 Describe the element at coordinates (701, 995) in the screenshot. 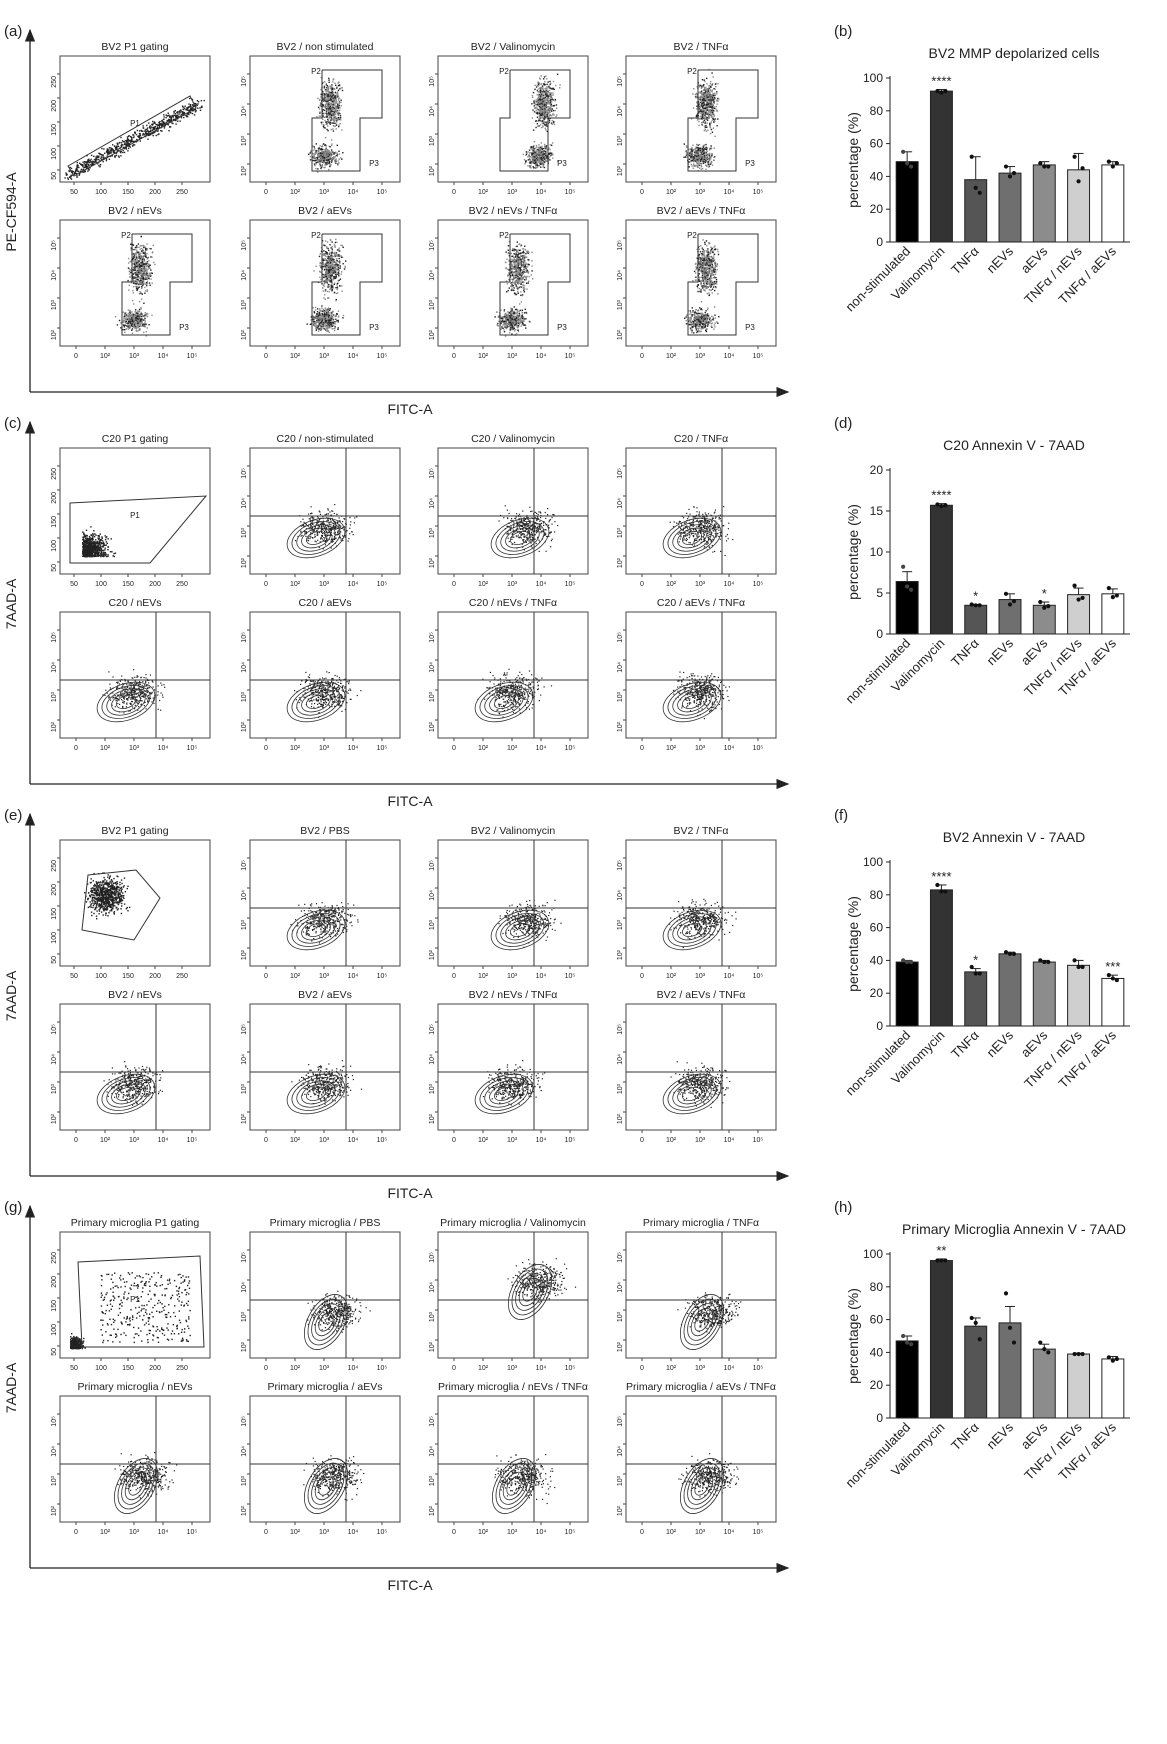

I see `flow-panel-title: BV2 / aEVs / TNFα` at that location.